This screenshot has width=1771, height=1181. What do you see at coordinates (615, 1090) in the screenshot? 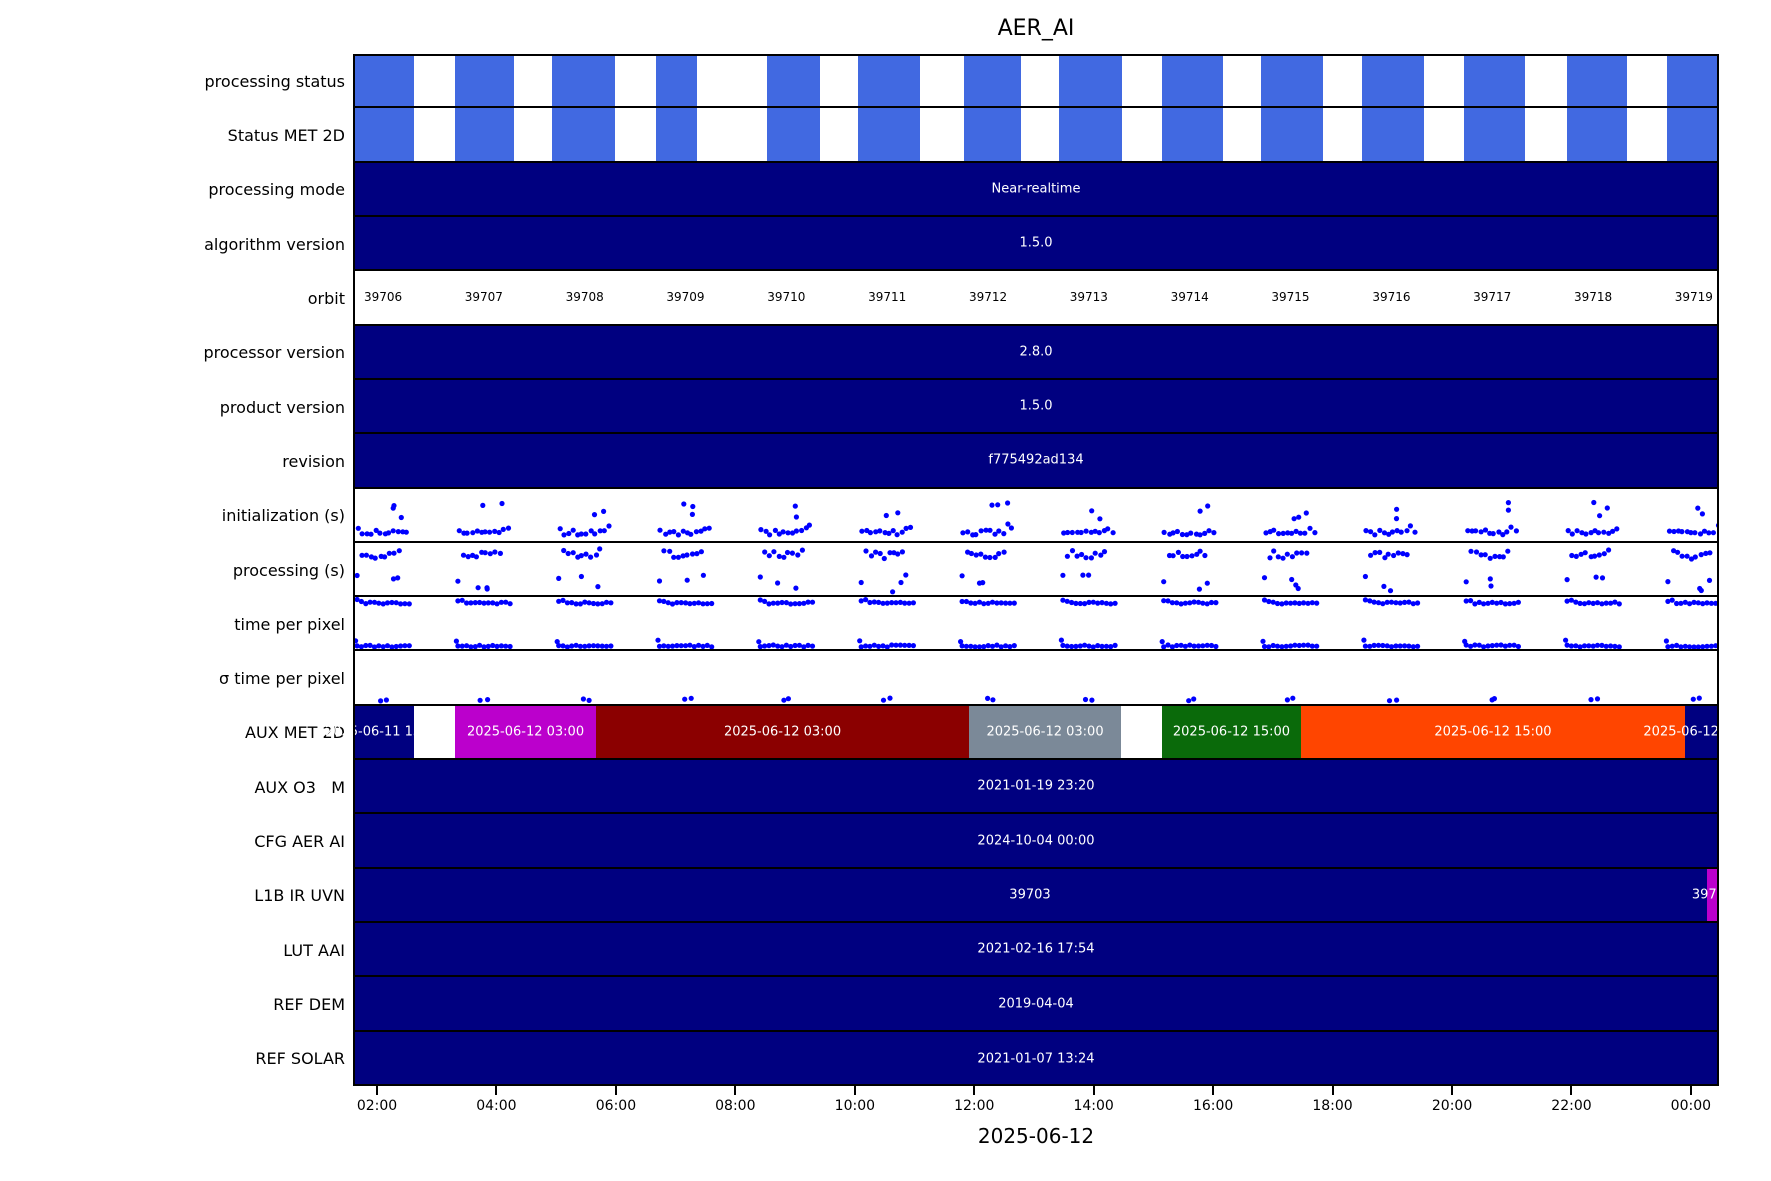
I see `x-tick-06:00` at bounding box center [615, 1090].